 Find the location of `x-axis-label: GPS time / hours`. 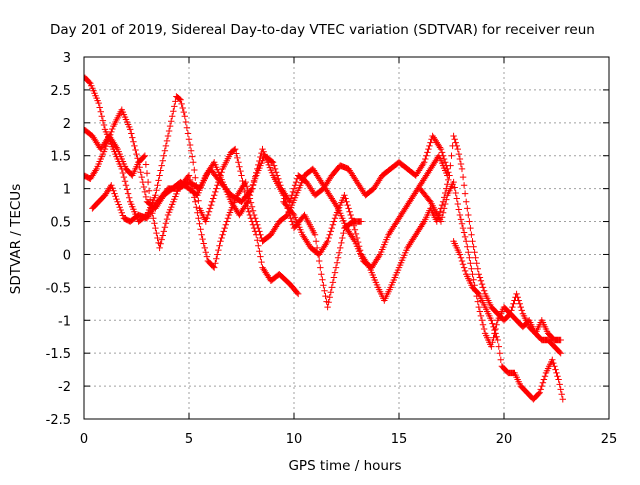

x-axis-label: GPS time / hours is located at coordinates (344, 466).